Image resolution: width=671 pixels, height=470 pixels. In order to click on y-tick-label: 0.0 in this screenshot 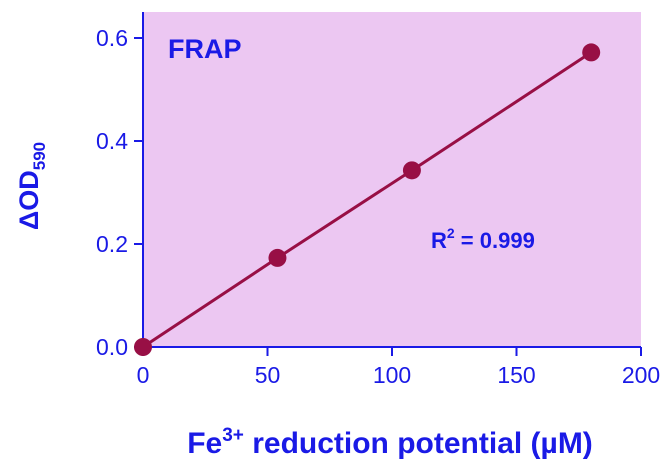, I will do `click(112, 347)`.